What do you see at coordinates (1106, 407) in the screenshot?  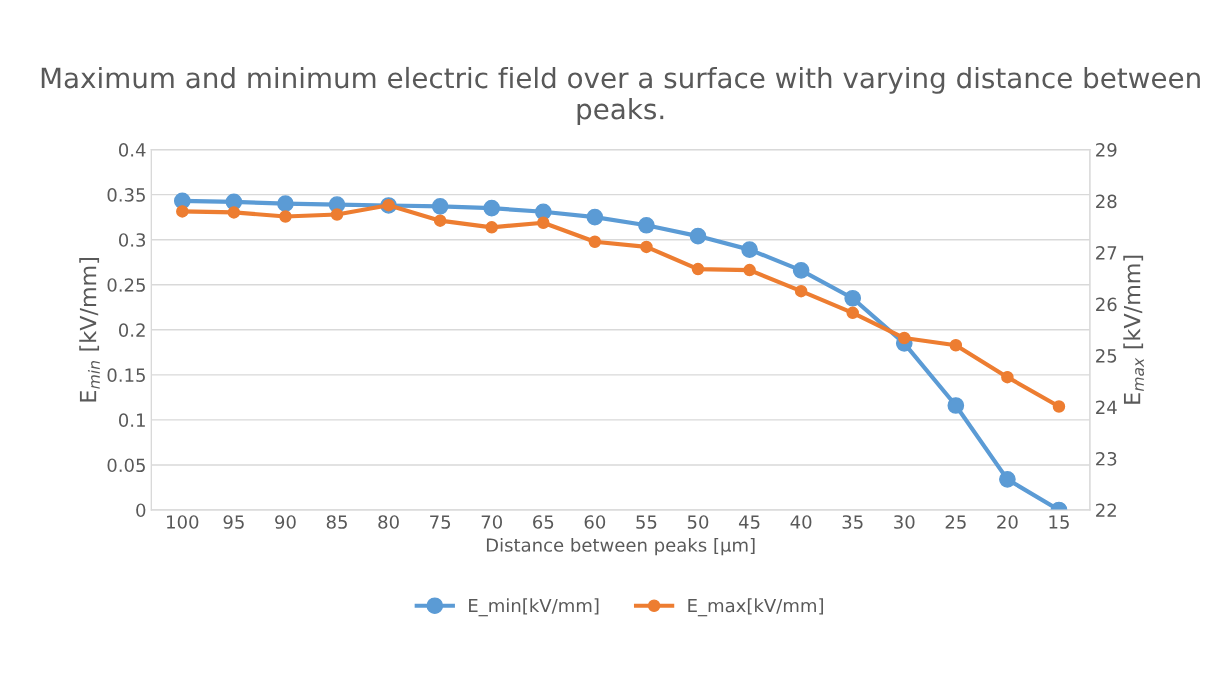 I see `y2-tick-label: 24` at bounding box center [1106, 407].